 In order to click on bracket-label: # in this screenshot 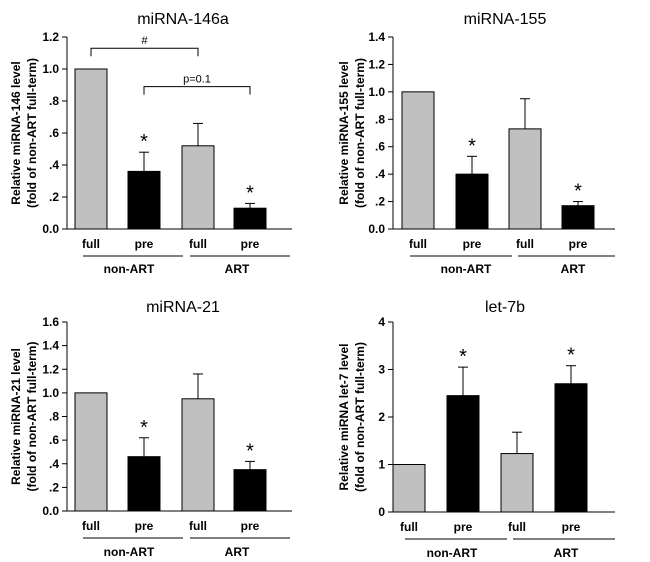, I will do `click(144, 41)`.